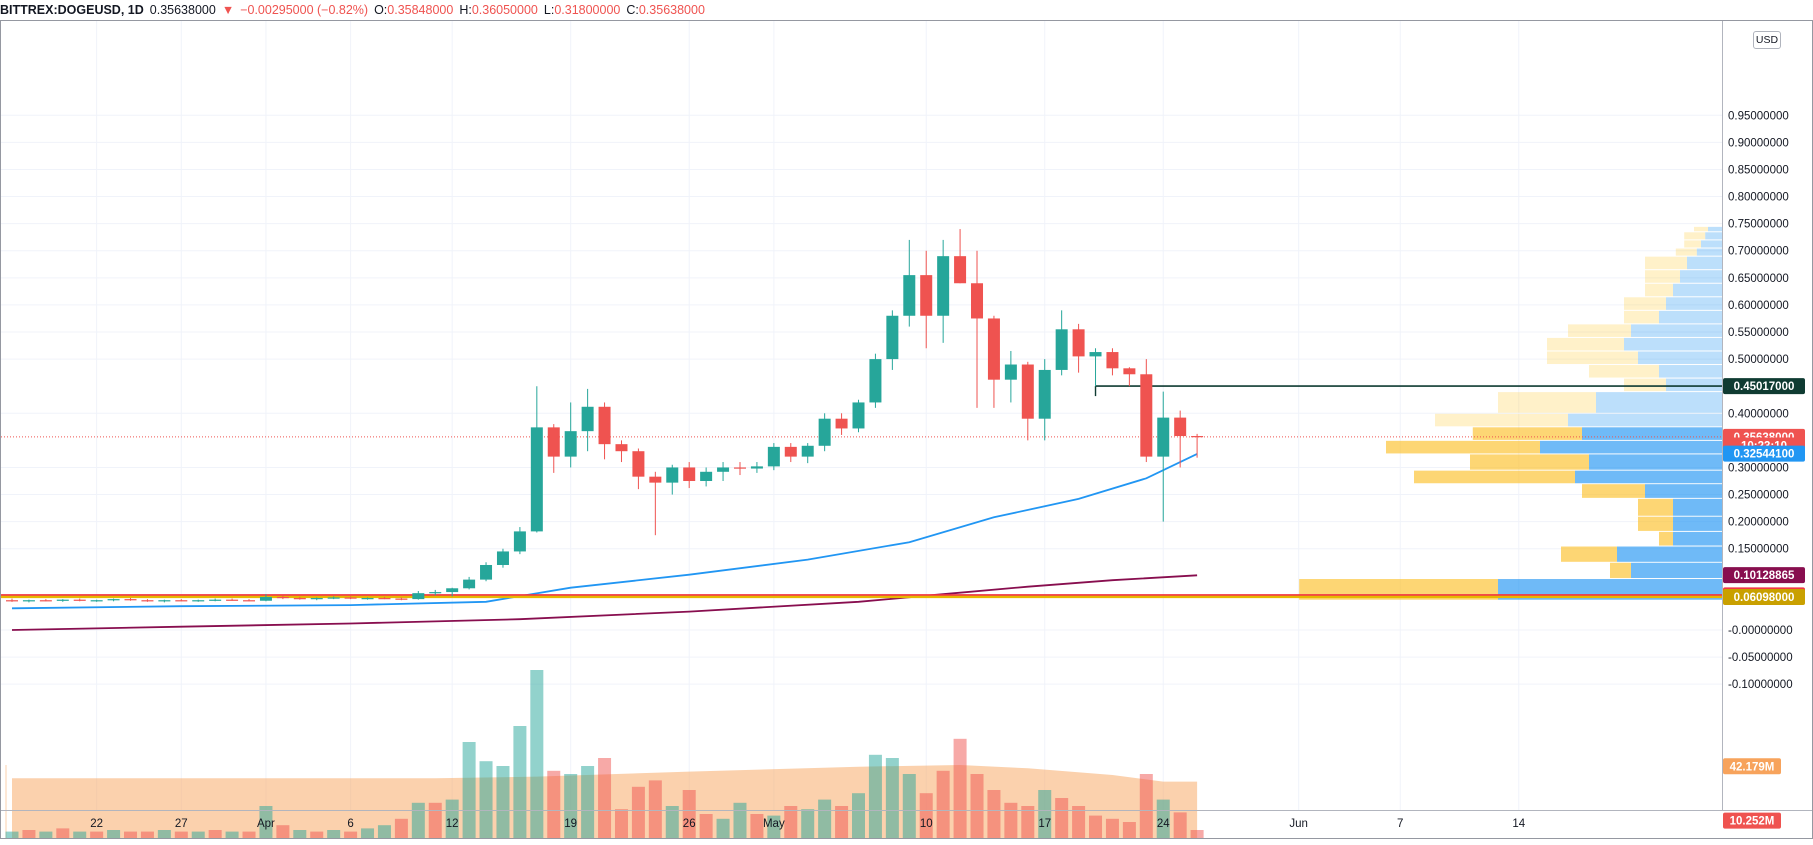 Image resolution: width=1813 pixels, height=845 pixels. Describe the element at coordinates (1400, 824) in the screenshot. I see `time-axis-label: 7` at that location.